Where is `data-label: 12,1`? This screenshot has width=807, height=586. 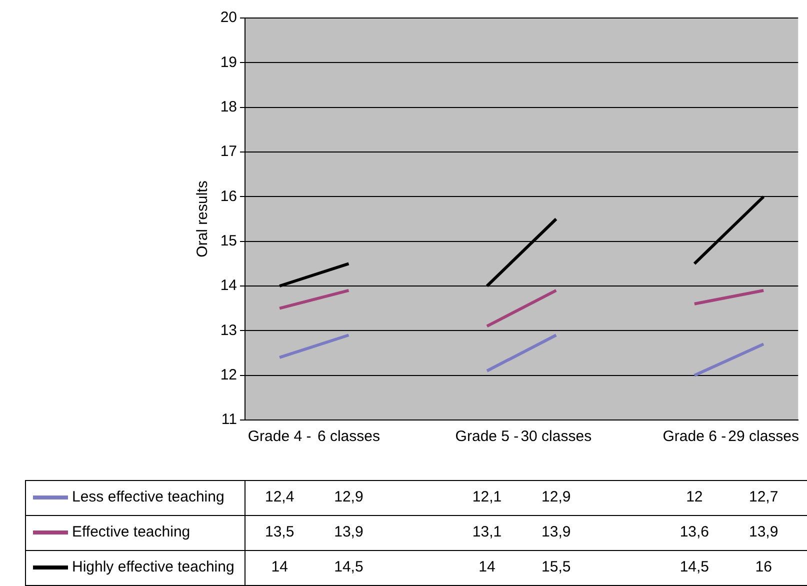 data-label: 12,1 is located at coordinates (487, 497).